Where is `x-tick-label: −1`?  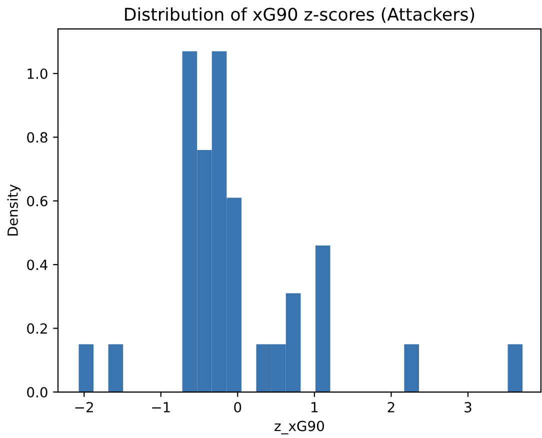
x-tick-label: −1 is located at coordinates (161, 407).